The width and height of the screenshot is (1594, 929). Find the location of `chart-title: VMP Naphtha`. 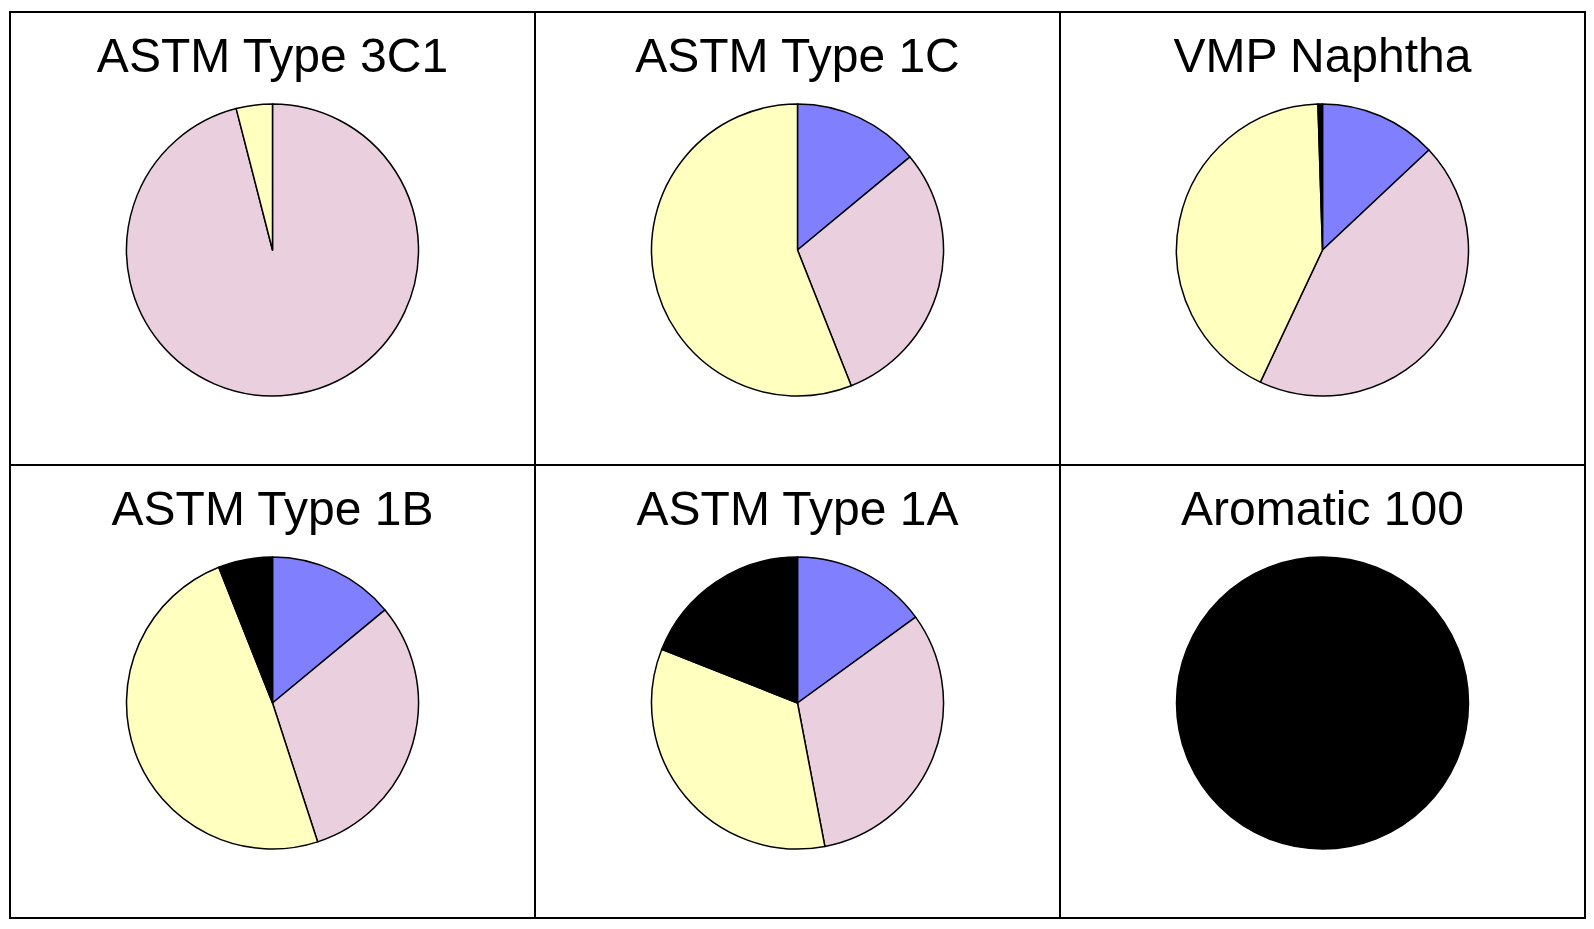

chart-title: VMP Naphtha is located at coordinates (1322, 55).